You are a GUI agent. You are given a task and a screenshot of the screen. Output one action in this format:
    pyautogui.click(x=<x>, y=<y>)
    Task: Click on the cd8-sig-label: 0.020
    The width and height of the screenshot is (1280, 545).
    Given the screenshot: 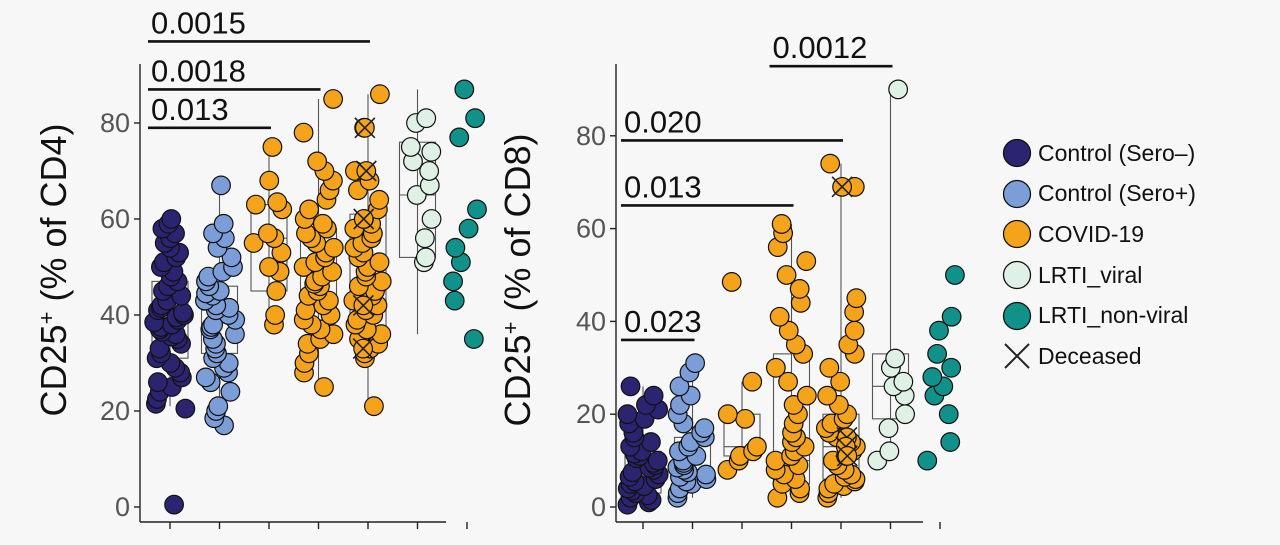 What is the action you would take?
    pyautogui.click(x=663, y=121)
    